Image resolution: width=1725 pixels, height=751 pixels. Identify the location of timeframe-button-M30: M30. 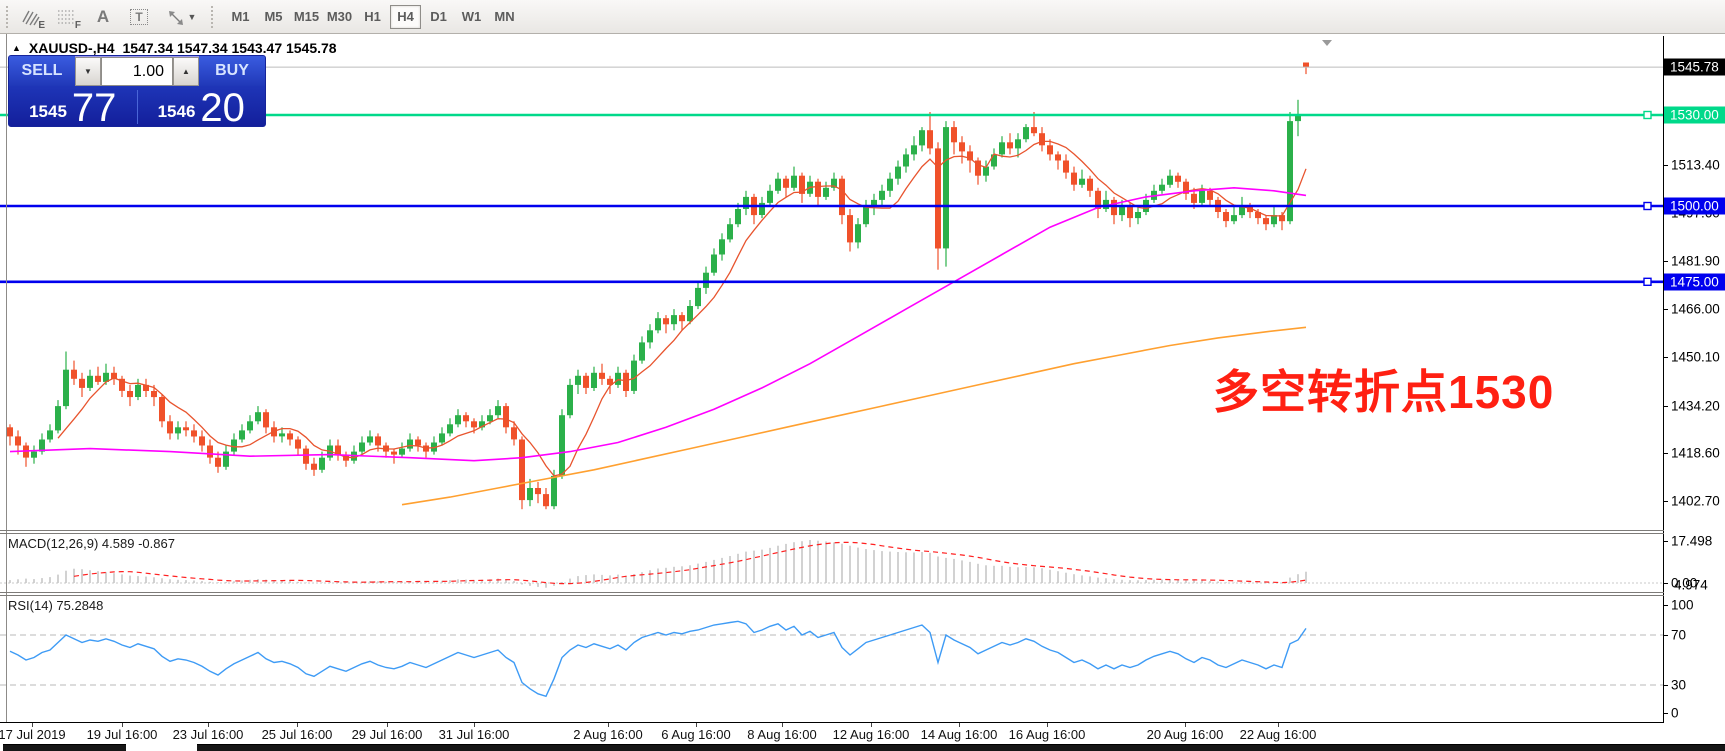
(339, 16).